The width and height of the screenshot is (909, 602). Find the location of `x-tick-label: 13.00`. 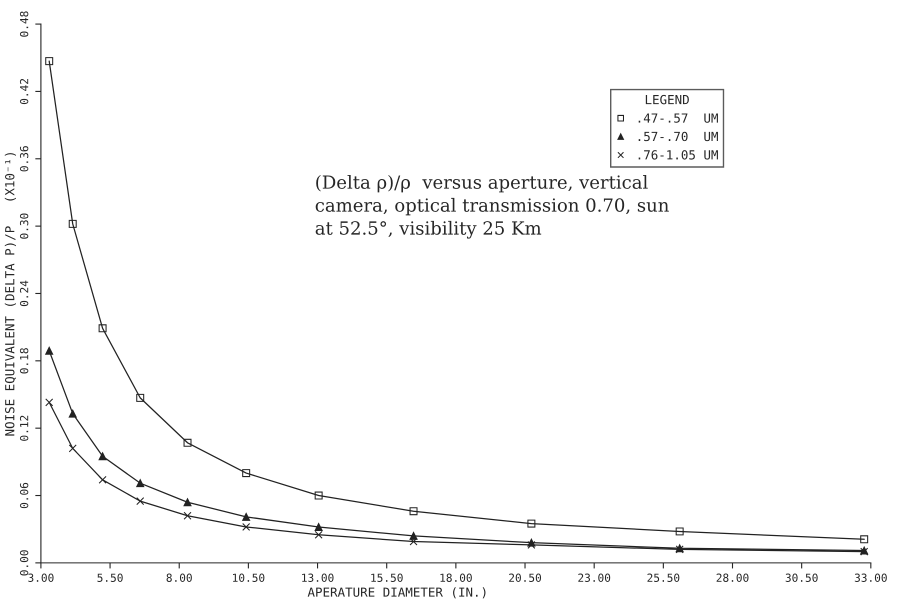

x-tick-label: 13.00 is located at coordinates (318, 578).